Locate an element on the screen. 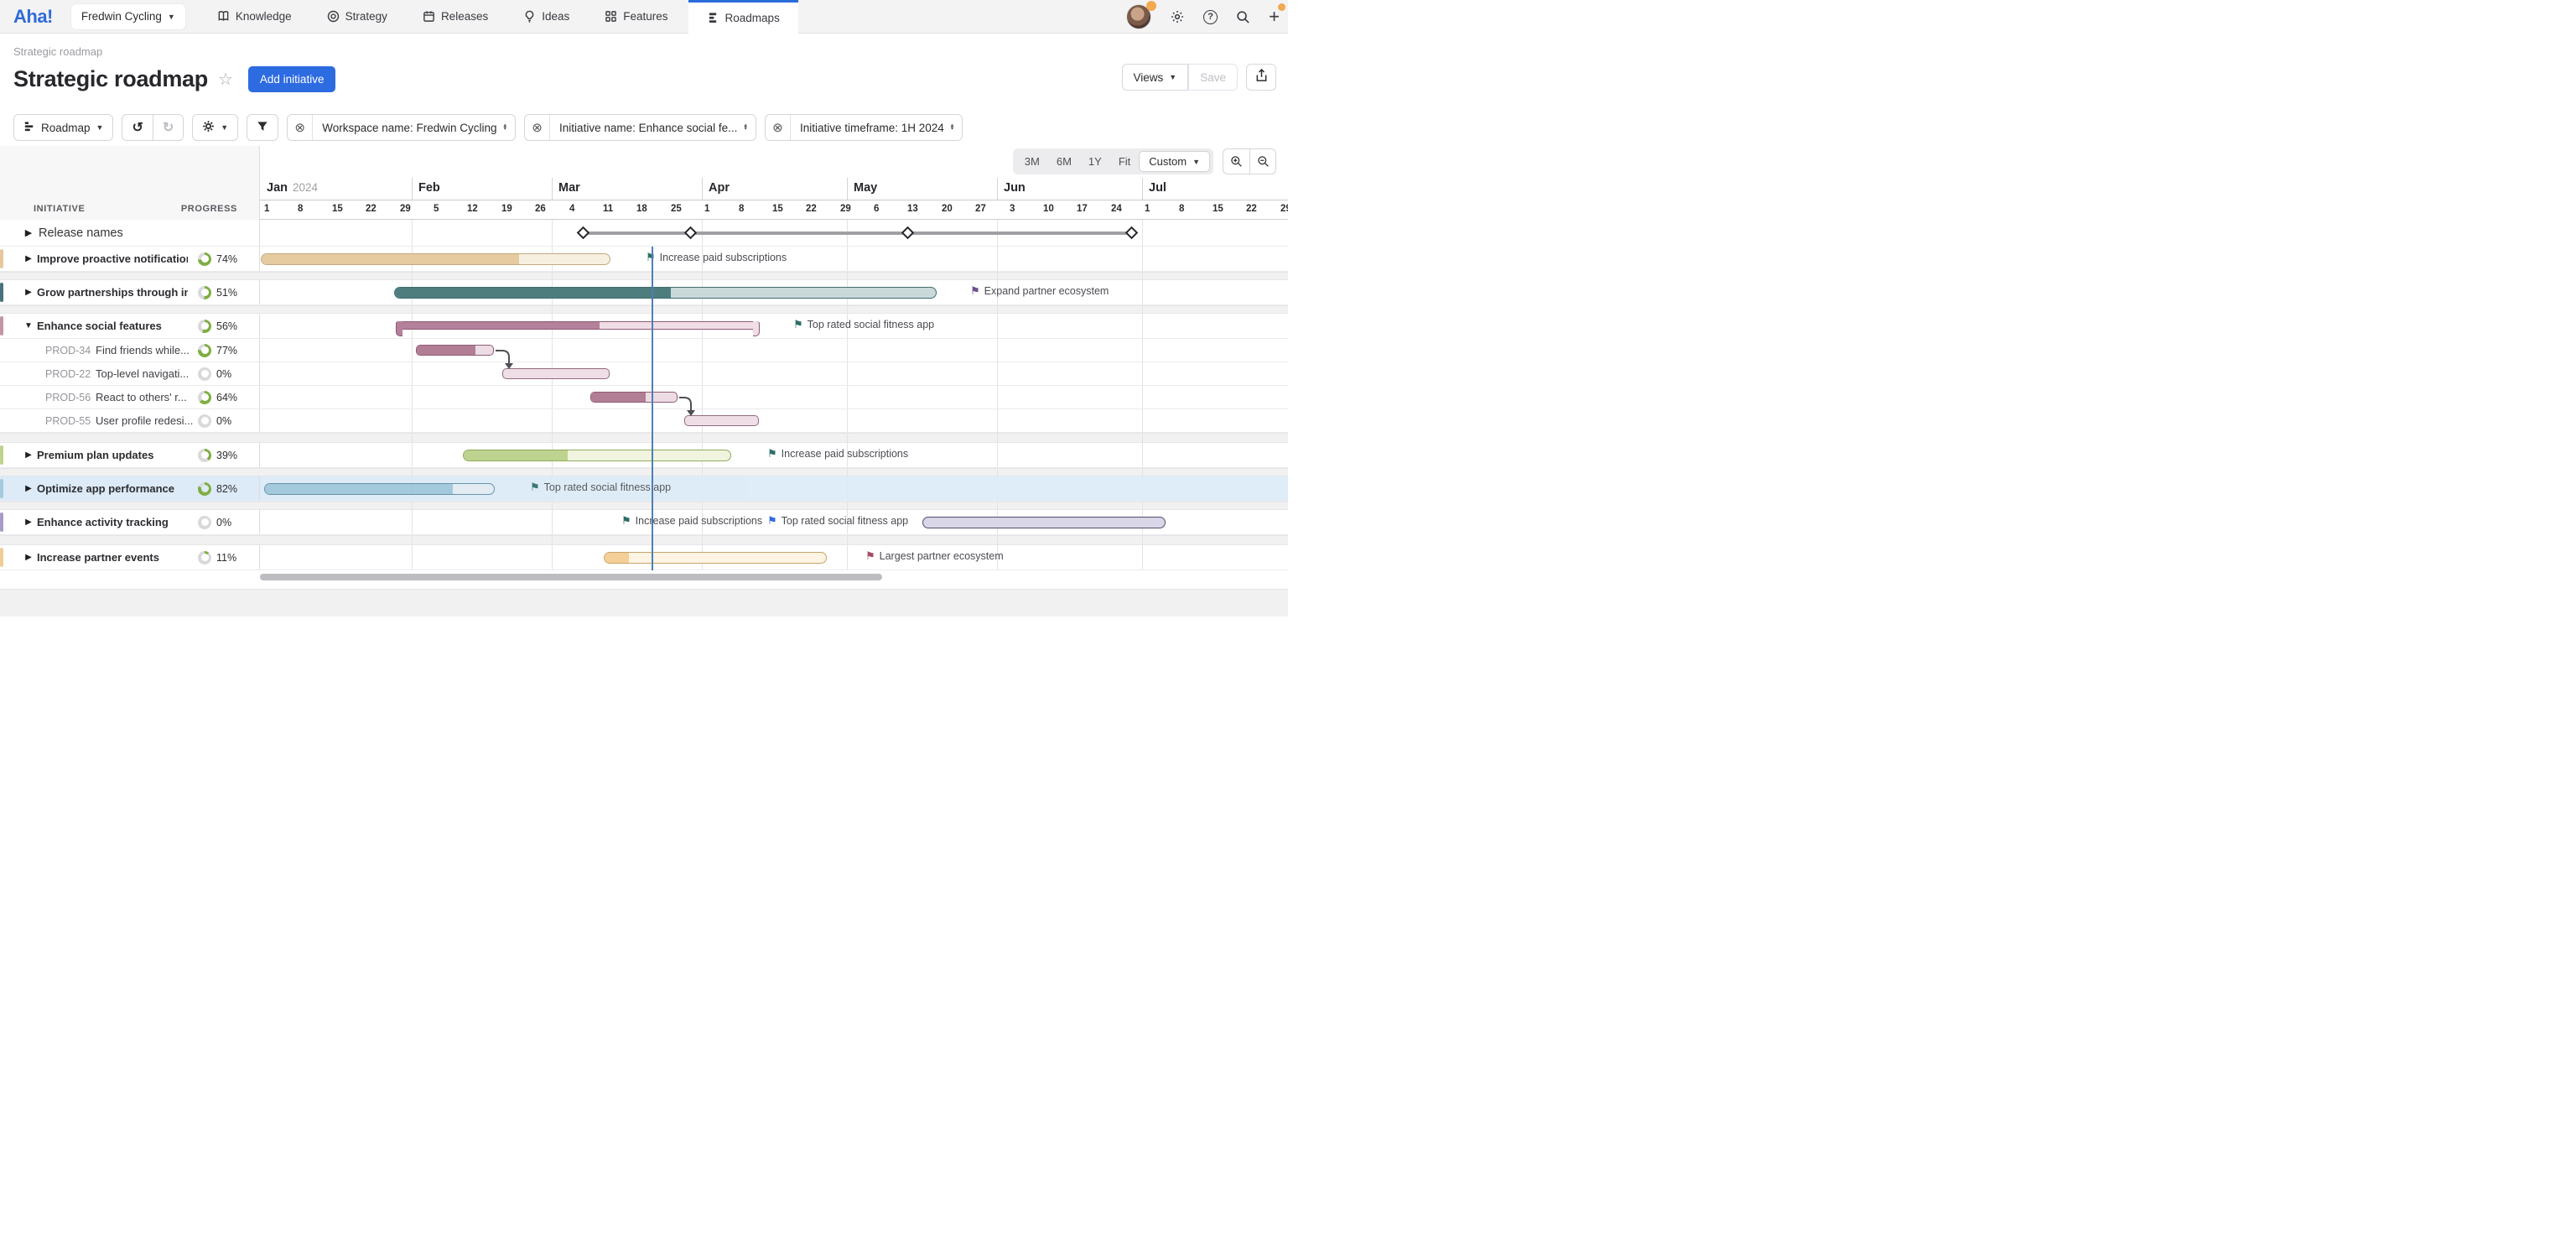 Image resolution: width=2576 pixels, height=1233 pixels. nav-item-features: Features is located at coordinates (636, 17).